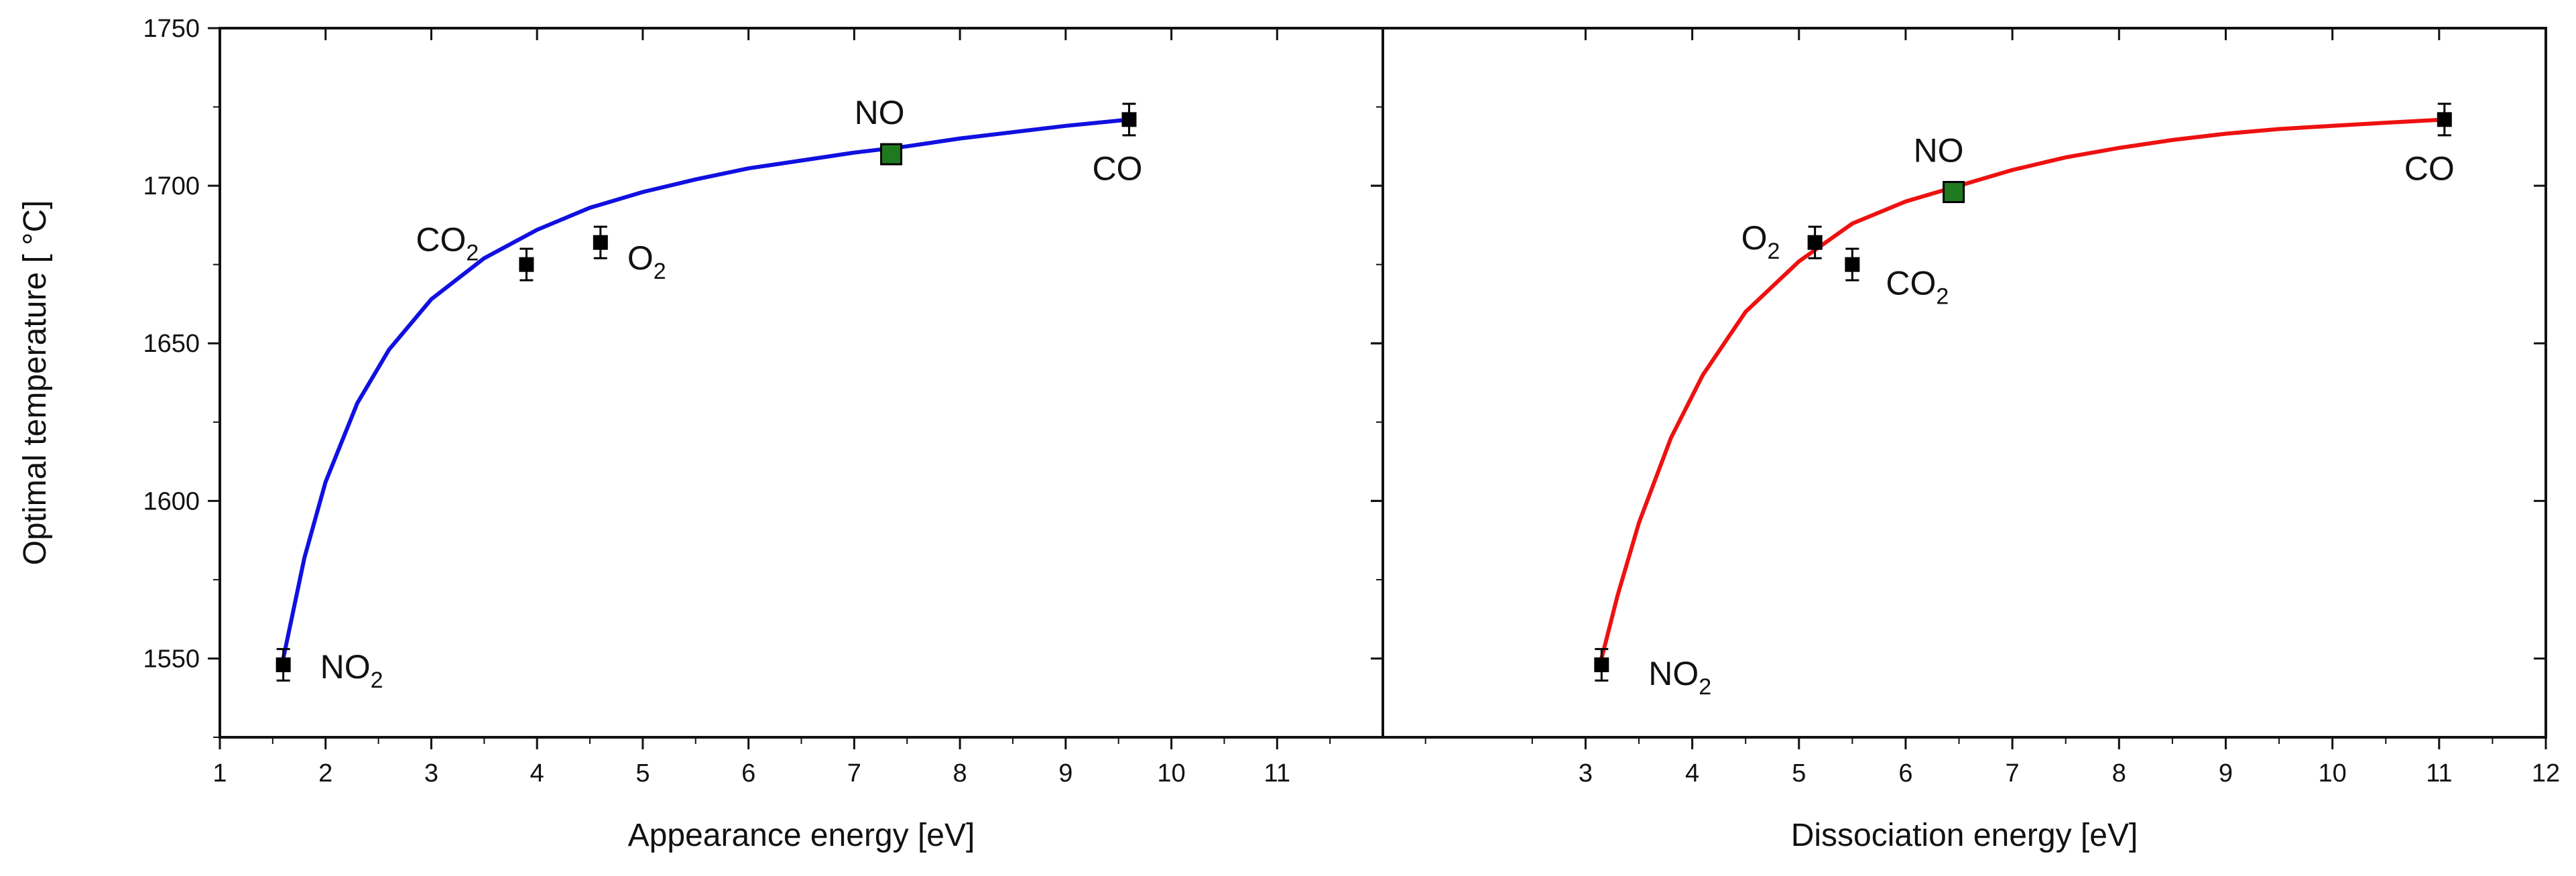  Describe the element at coordinates (1853, 264) in the screenshot. I see `right-data-point-co2` at that location.